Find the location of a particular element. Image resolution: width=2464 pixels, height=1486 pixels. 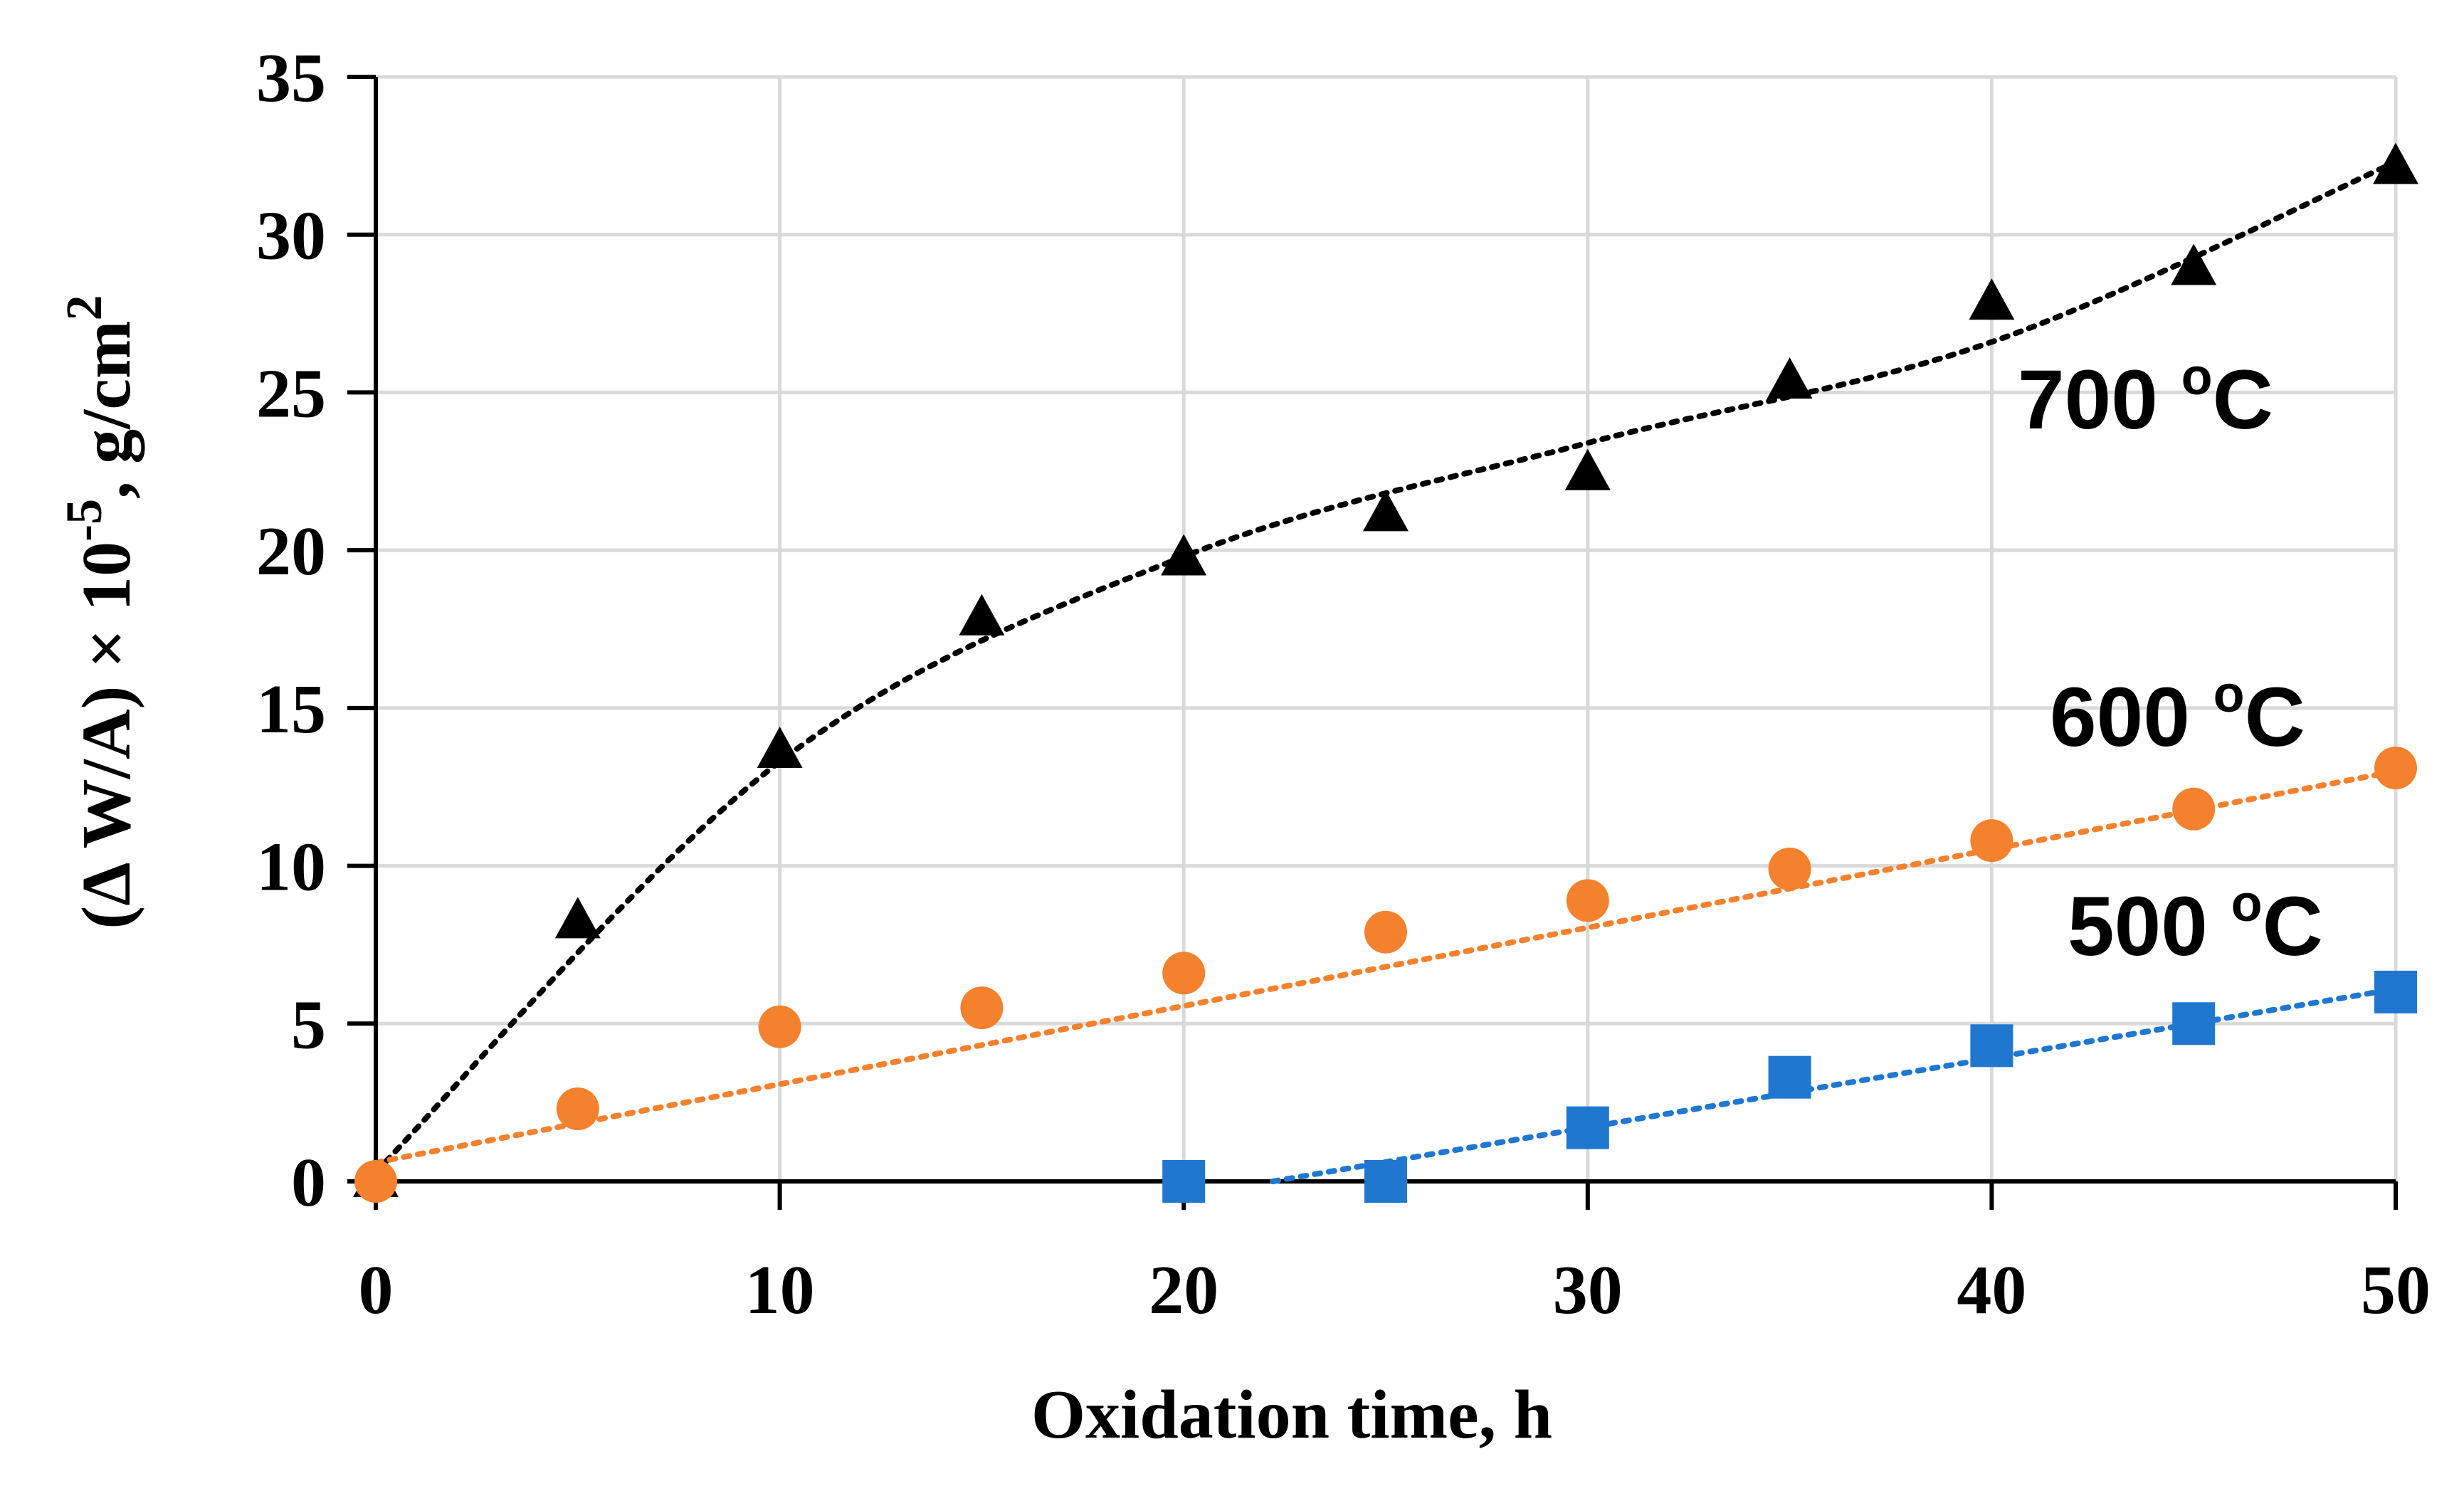

y-tick-label-15: 15 is located at coordinates (291, 709).